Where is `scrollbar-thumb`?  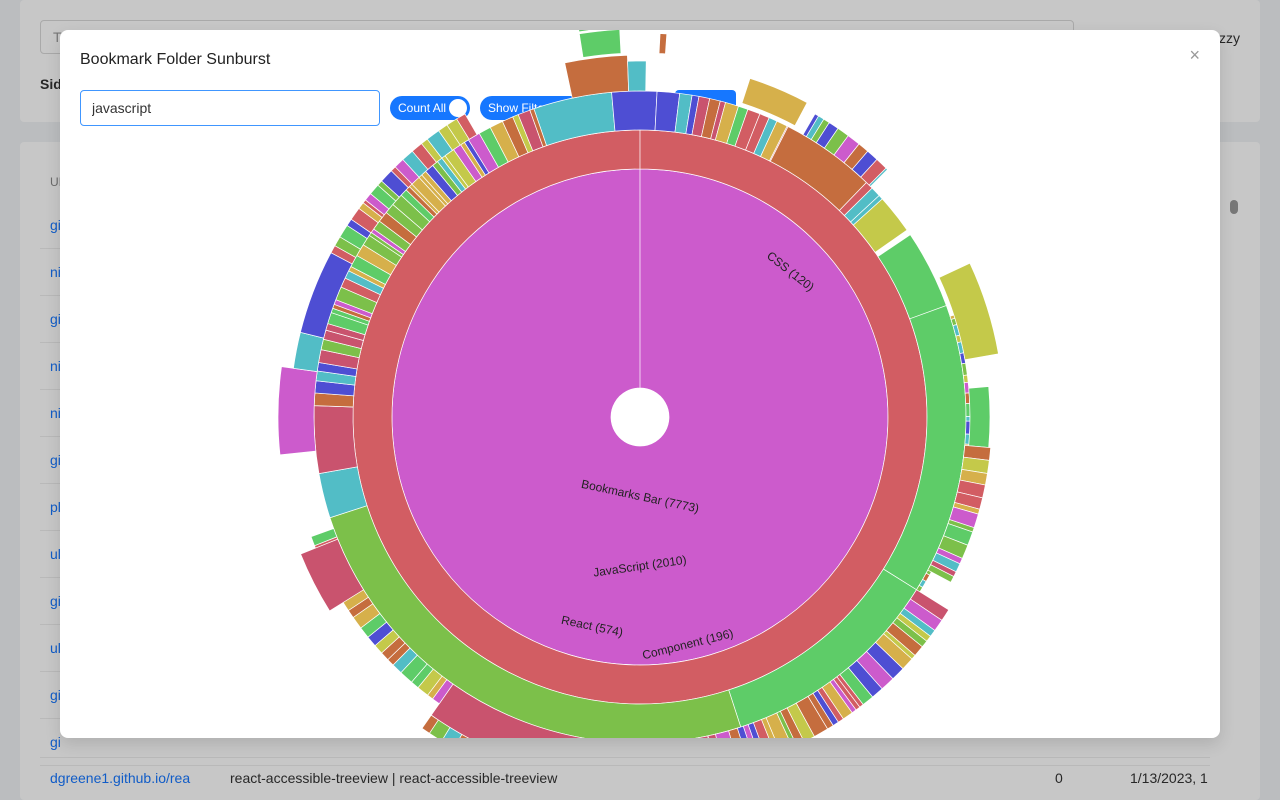 scrollbar-thumb is located at coordinates (1234, 207).